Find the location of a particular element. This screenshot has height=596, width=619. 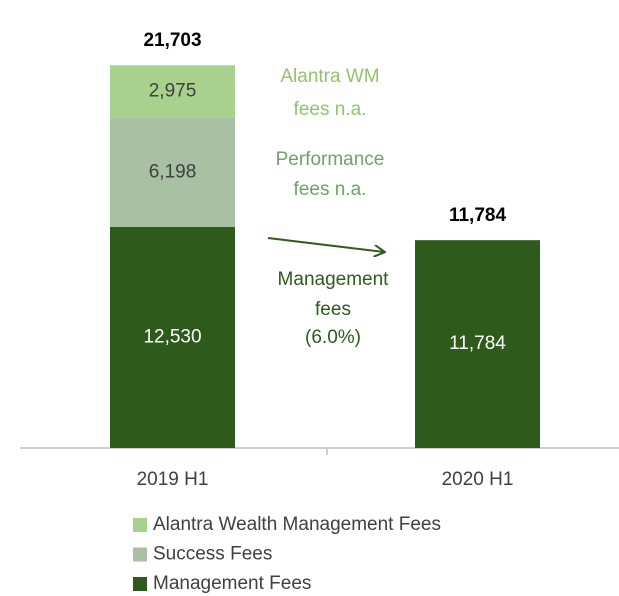

legend-label: Success Fees is located at coordinates (212, 554).